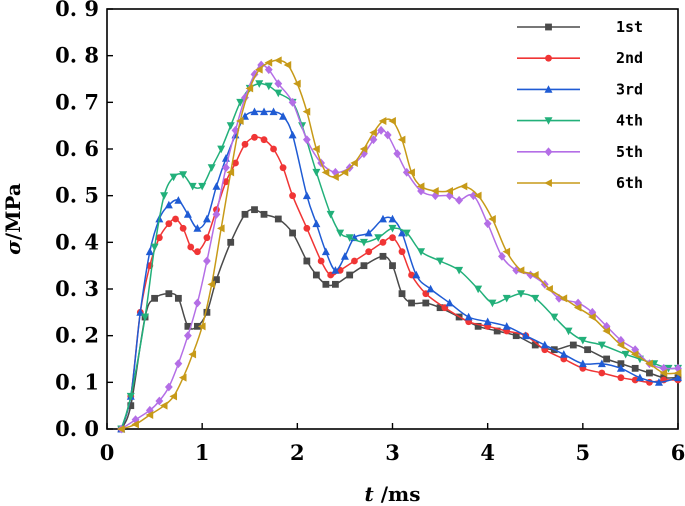  What do you see at coordinates (77, 241) in the screenshot?
I see `y-tick-label: 0. 4` at bounding box center [77, 241].